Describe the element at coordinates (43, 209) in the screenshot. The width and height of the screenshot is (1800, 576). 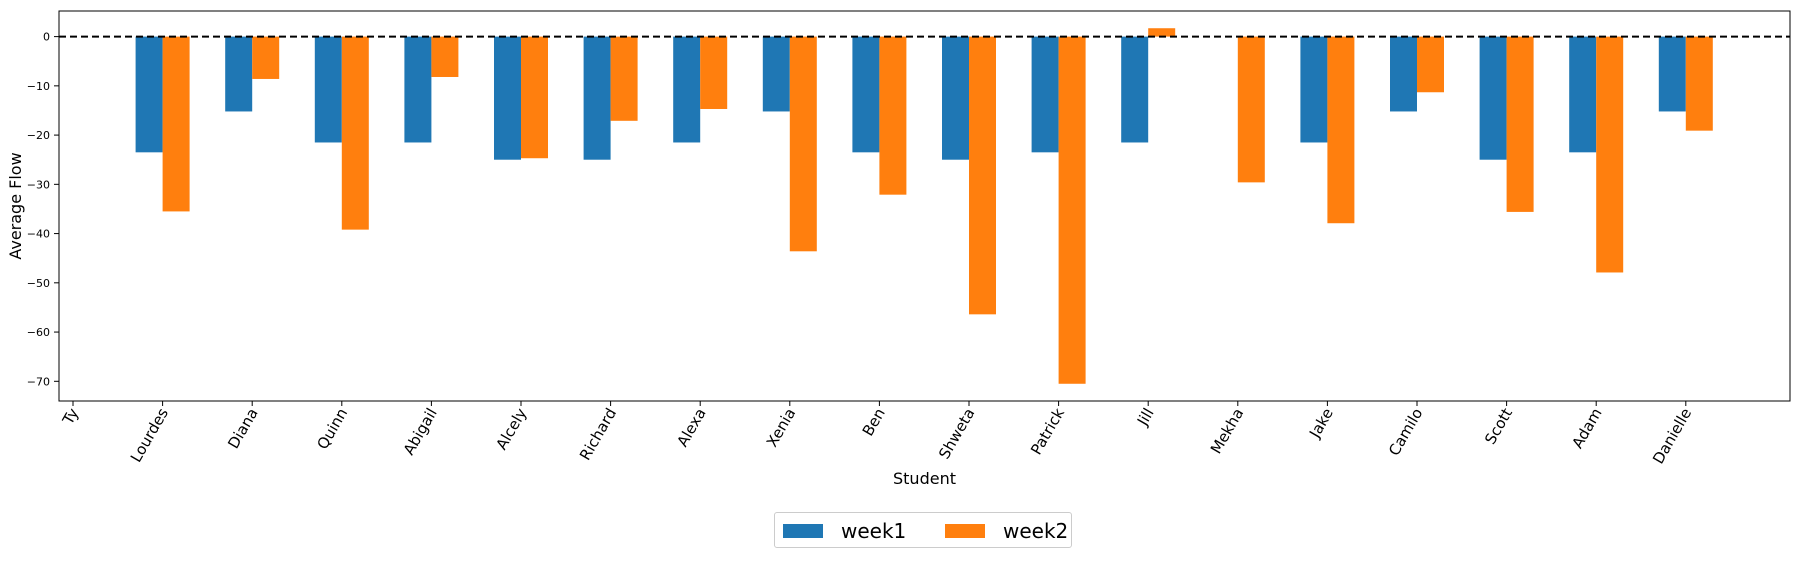
I see `y-axis-ticks: 0 −10 −20 −30 −40 −50 −60 −70` at that location.